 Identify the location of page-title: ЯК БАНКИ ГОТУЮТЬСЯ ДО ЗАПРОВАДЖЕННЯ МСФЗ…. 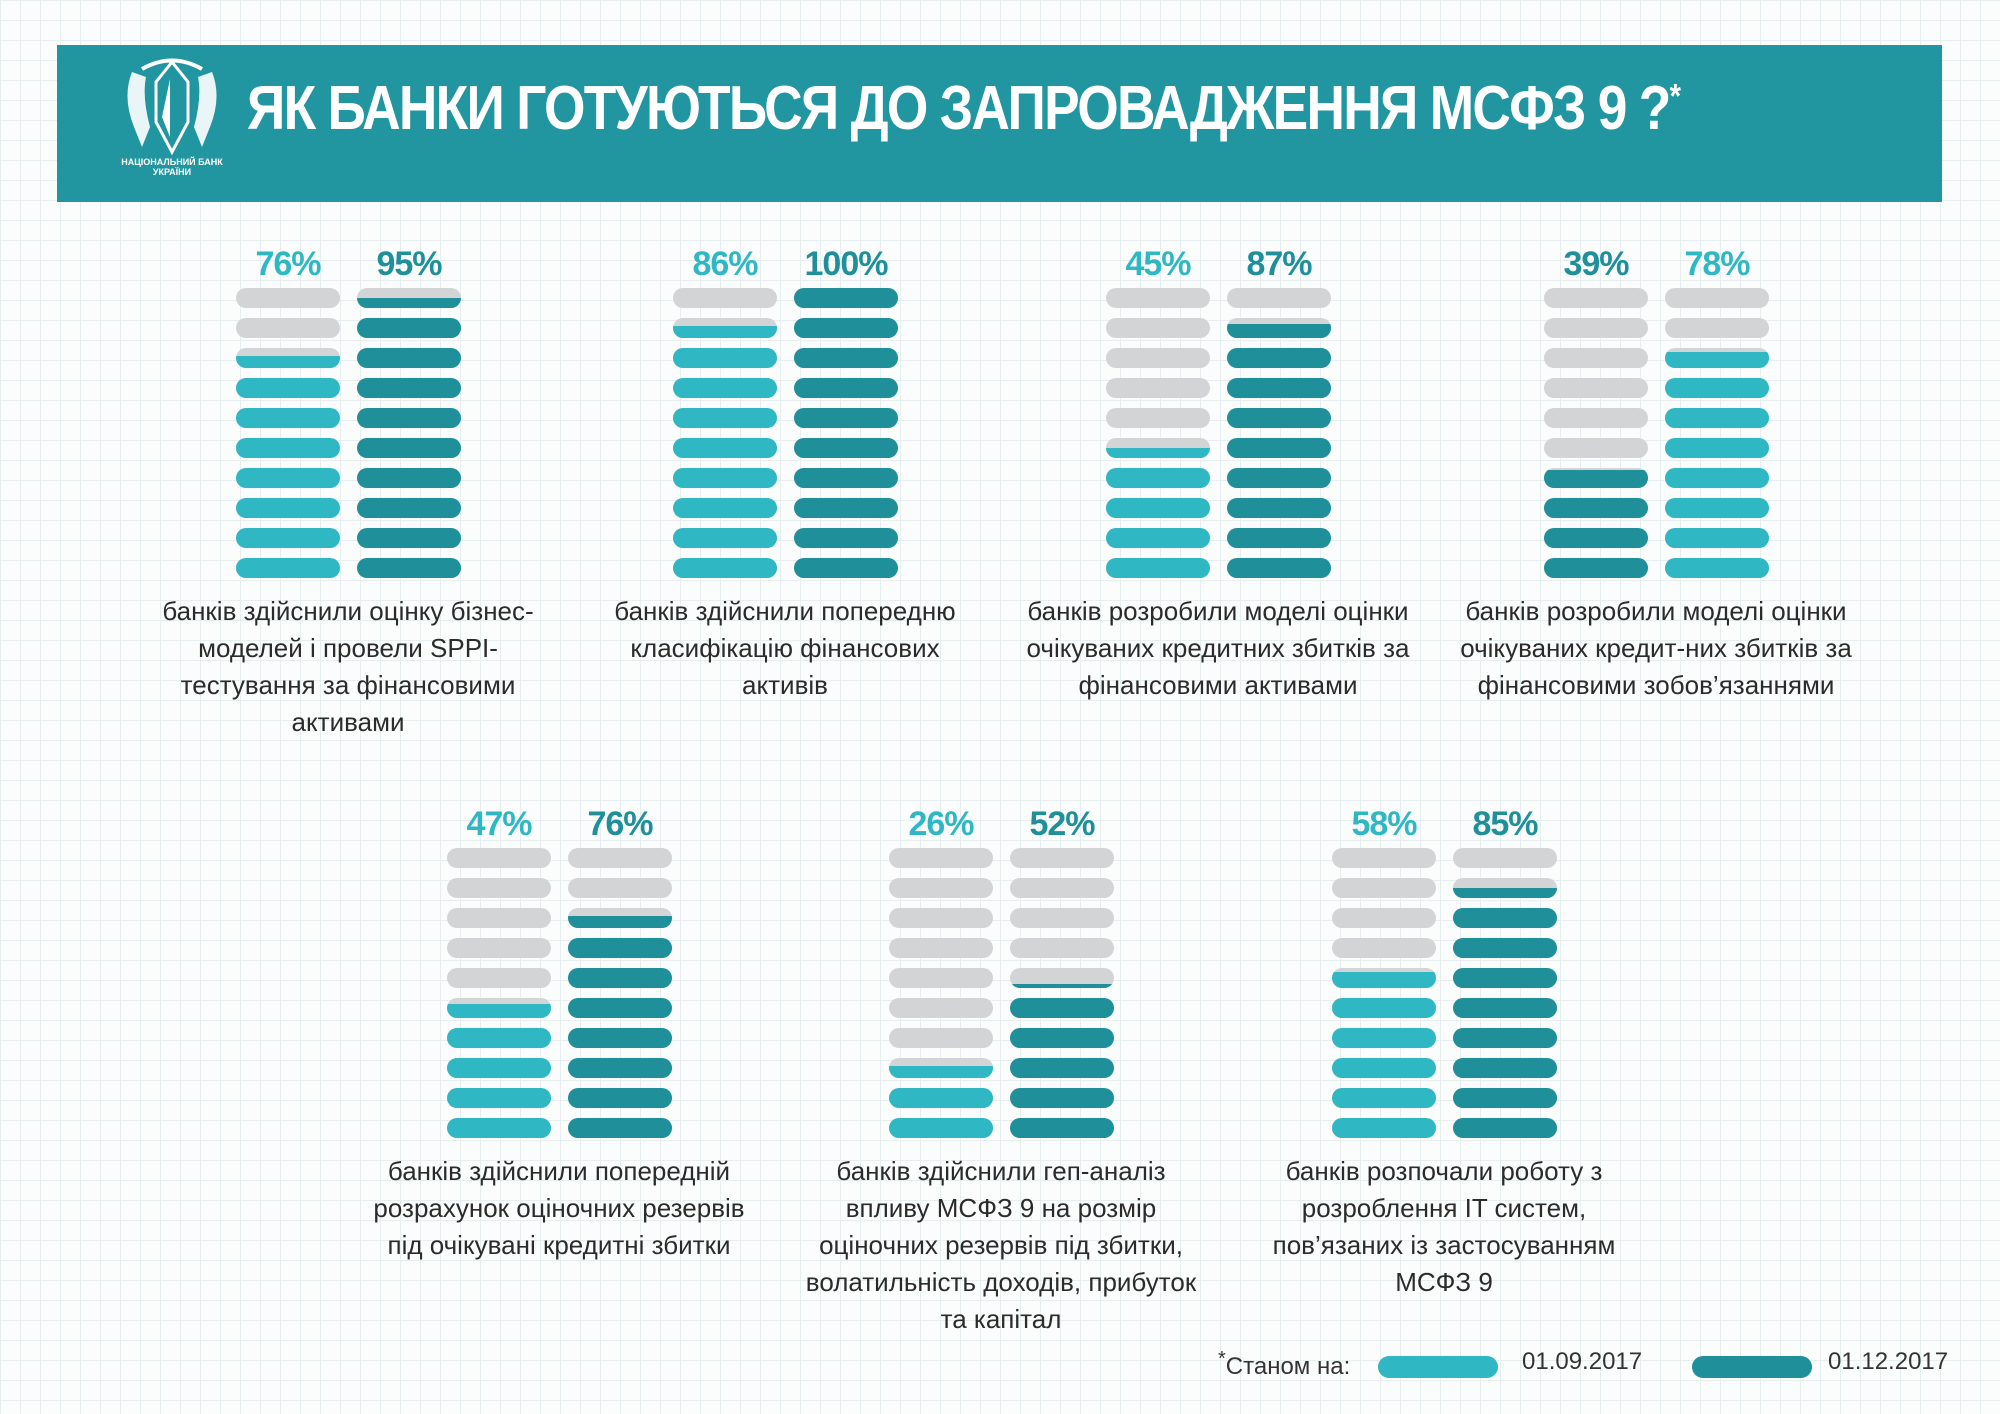
(964, 108).